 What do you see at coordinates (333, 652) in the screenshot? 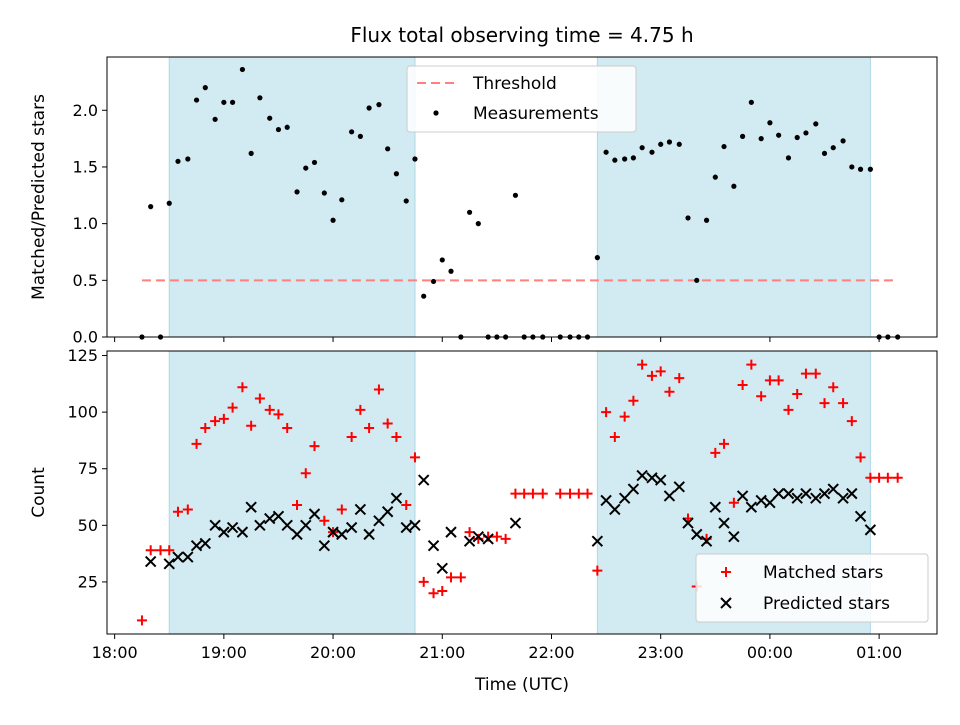
I see `x-tick-label: 20:00` at bounding box center [333, 652].